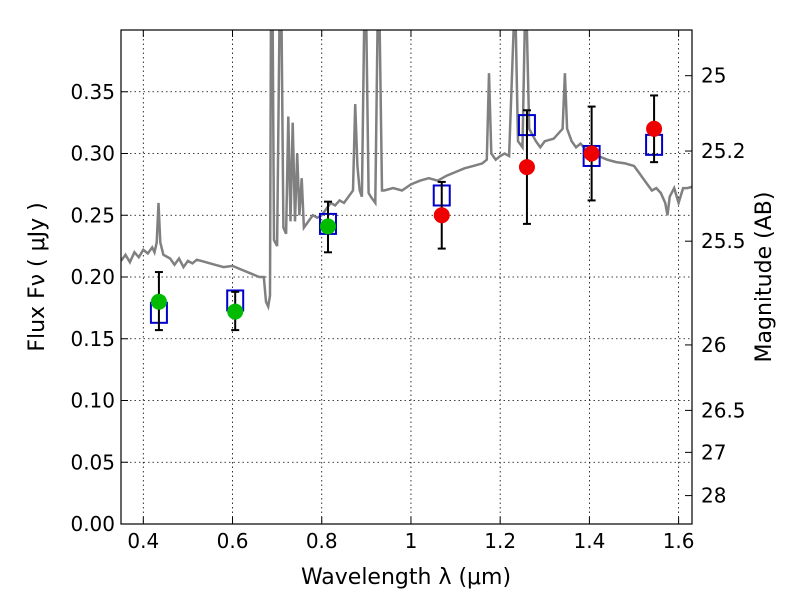 This screenshot has height=600, width=800. Describe the element at coordinates (723, 151) in the screenshot. I see `right-tick-label: 25.2` at that location.